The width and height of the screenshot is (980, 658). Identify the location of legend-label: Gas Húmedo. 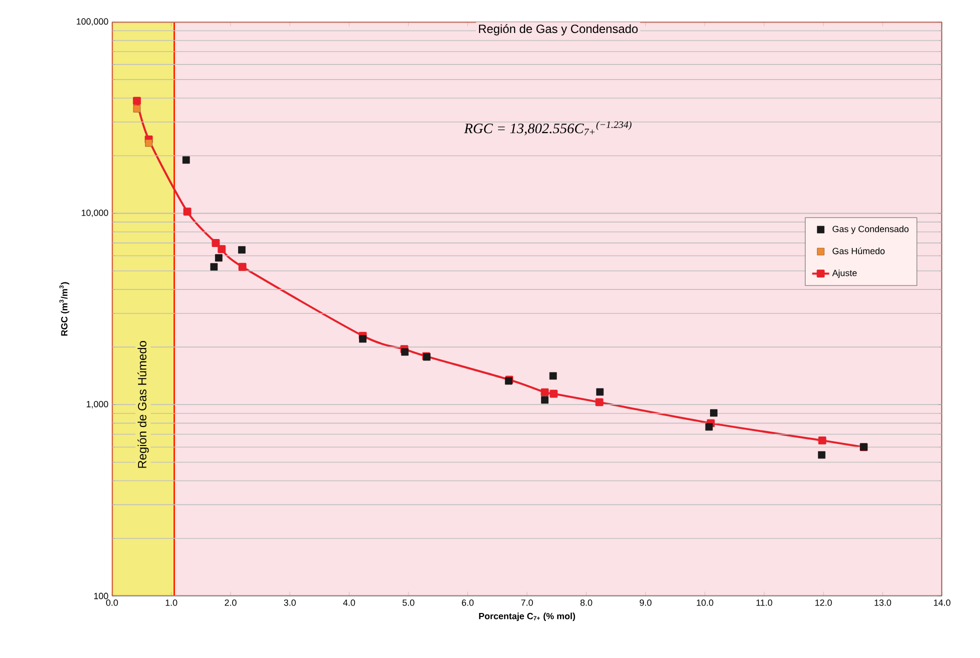
(858, 251).